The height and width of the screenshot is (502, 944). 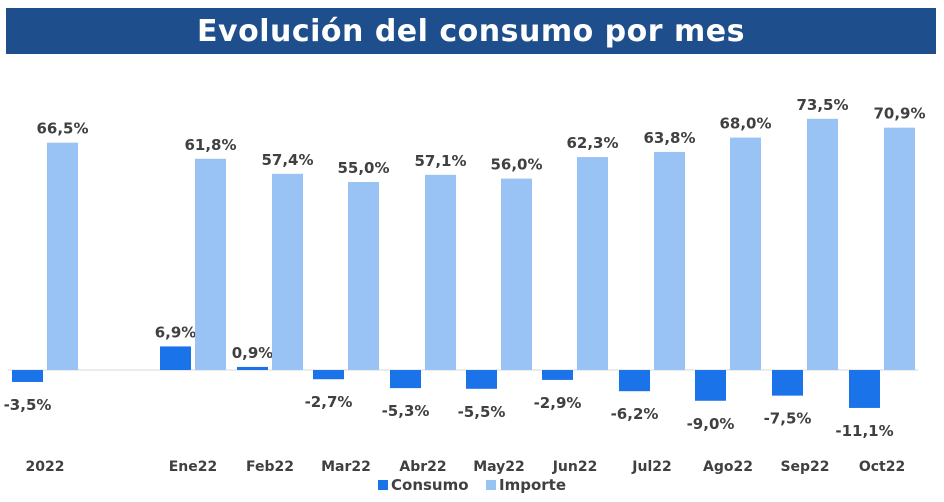 I want to click on x-tick-label-may22: May22, so click(x=499, y=467).